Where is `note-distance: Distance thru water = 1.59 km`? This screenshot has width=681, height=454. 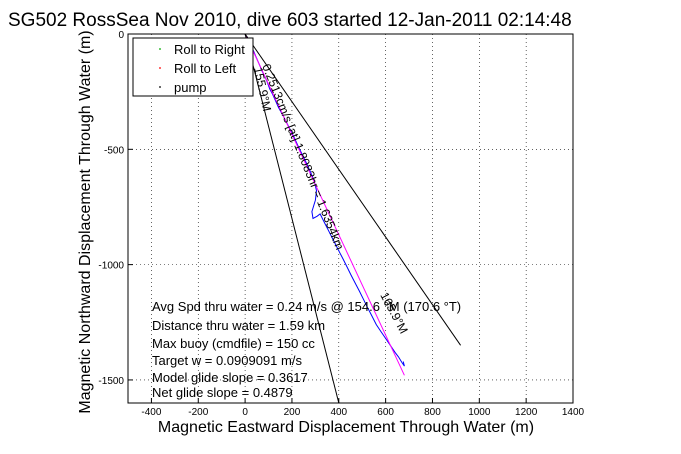
note-distance: Distance thru water = 1.59 km is located at coordinates (238, 325).